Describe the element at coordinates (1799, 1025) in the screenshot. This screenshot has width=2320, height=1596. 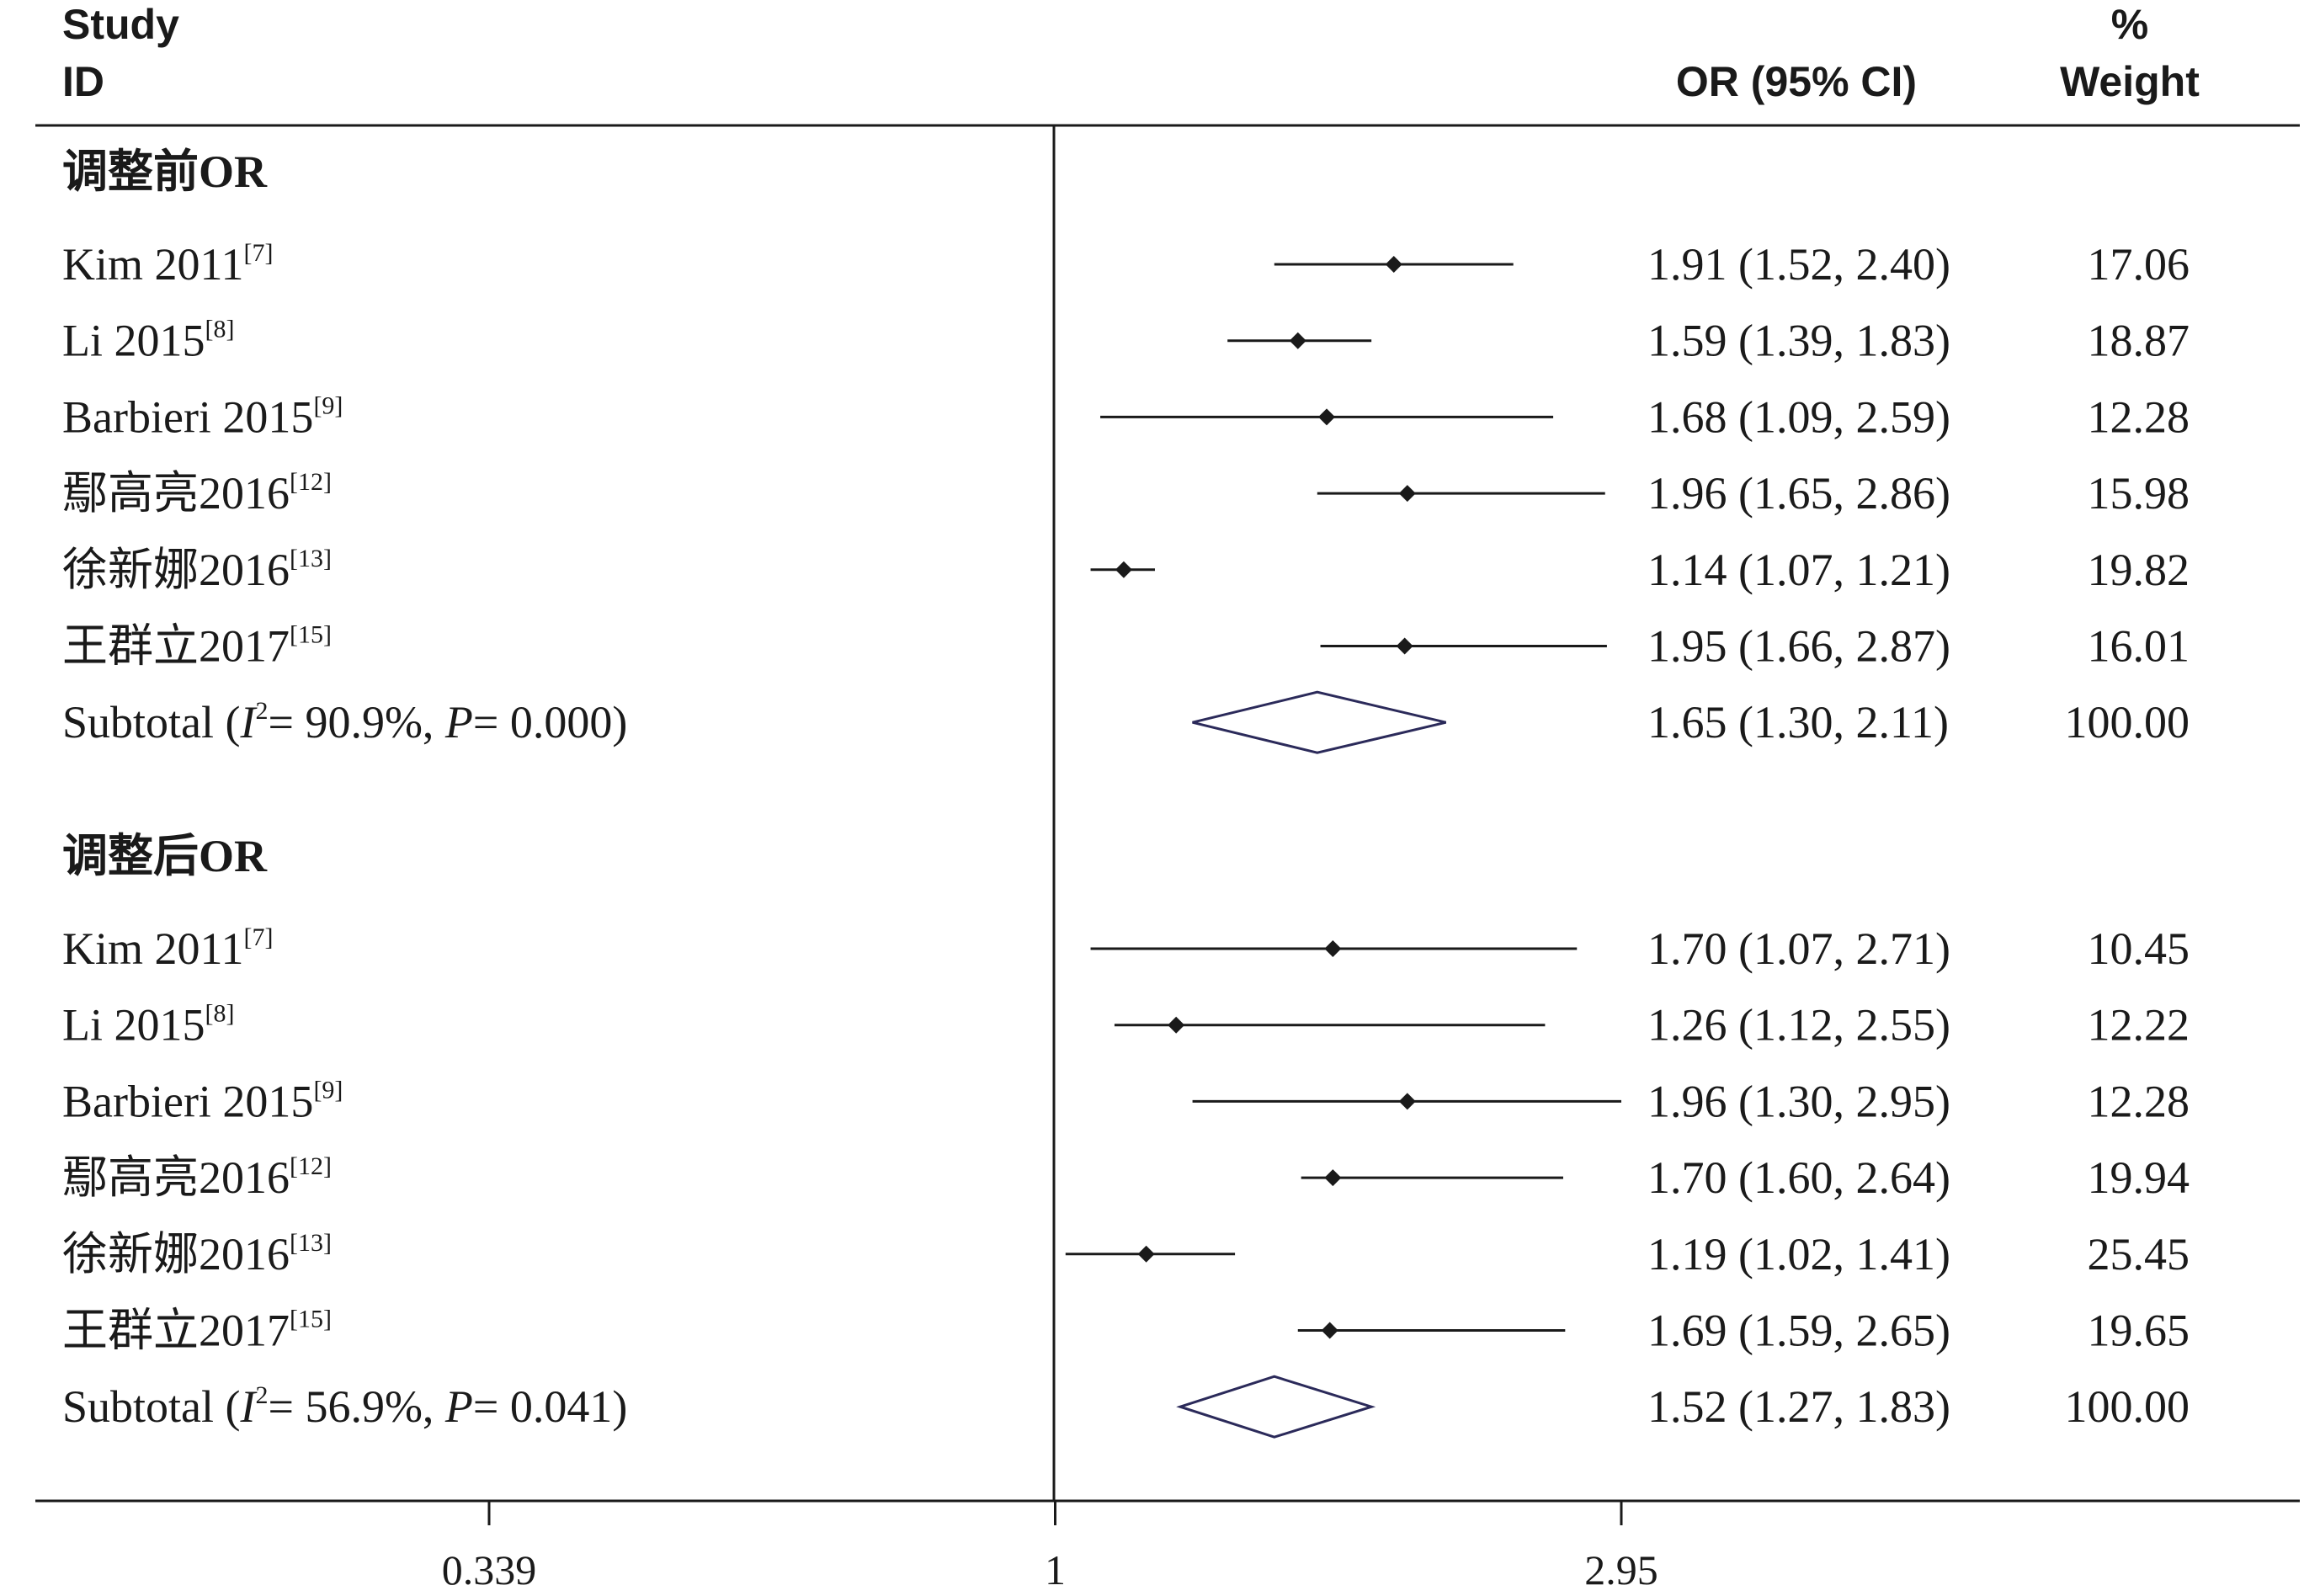
I see `or-ci-value: 1.26 (1.12, 2.55)` at that location.